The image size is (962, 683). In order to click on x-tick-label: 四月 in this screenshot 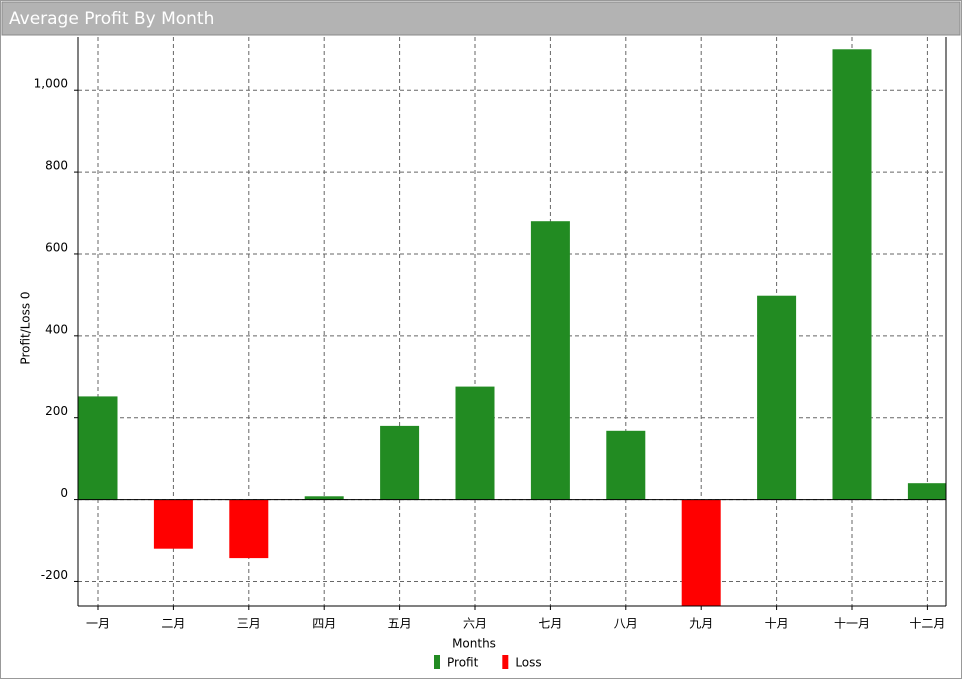, I will do `click(324, 624)`.